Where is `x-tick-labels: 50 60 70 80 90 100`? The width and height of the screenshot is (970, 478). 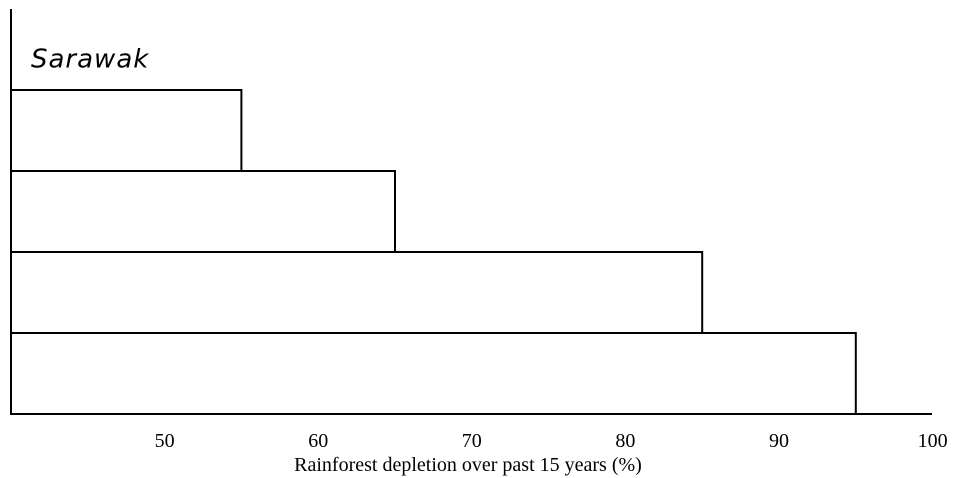 x-tick-labels: 50 60 70 80 90 100 is located at coordinates (551, 441).